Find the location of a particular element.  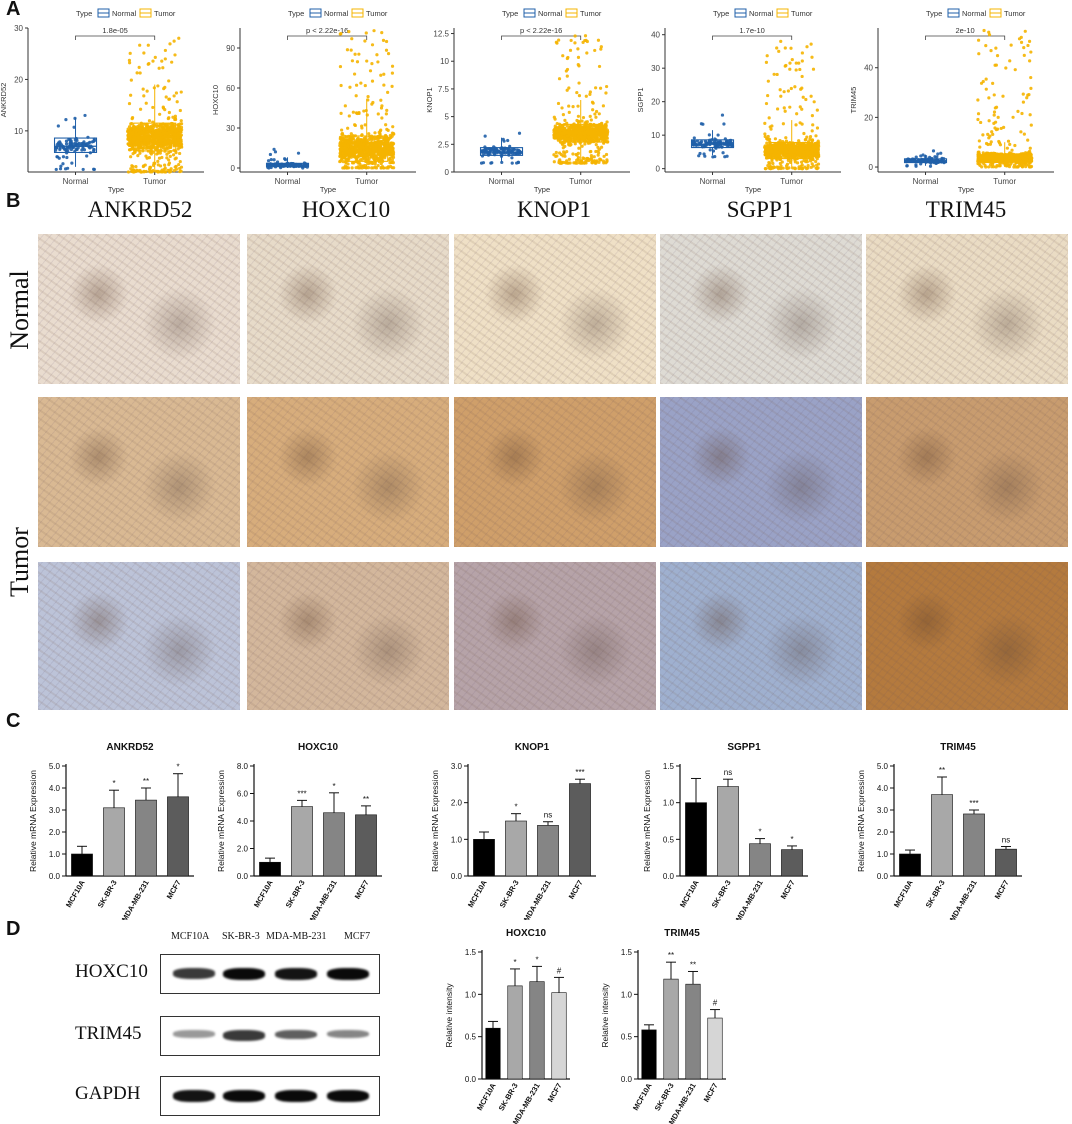

legend-normal-label: Normal is located at coordinates (550, 13).